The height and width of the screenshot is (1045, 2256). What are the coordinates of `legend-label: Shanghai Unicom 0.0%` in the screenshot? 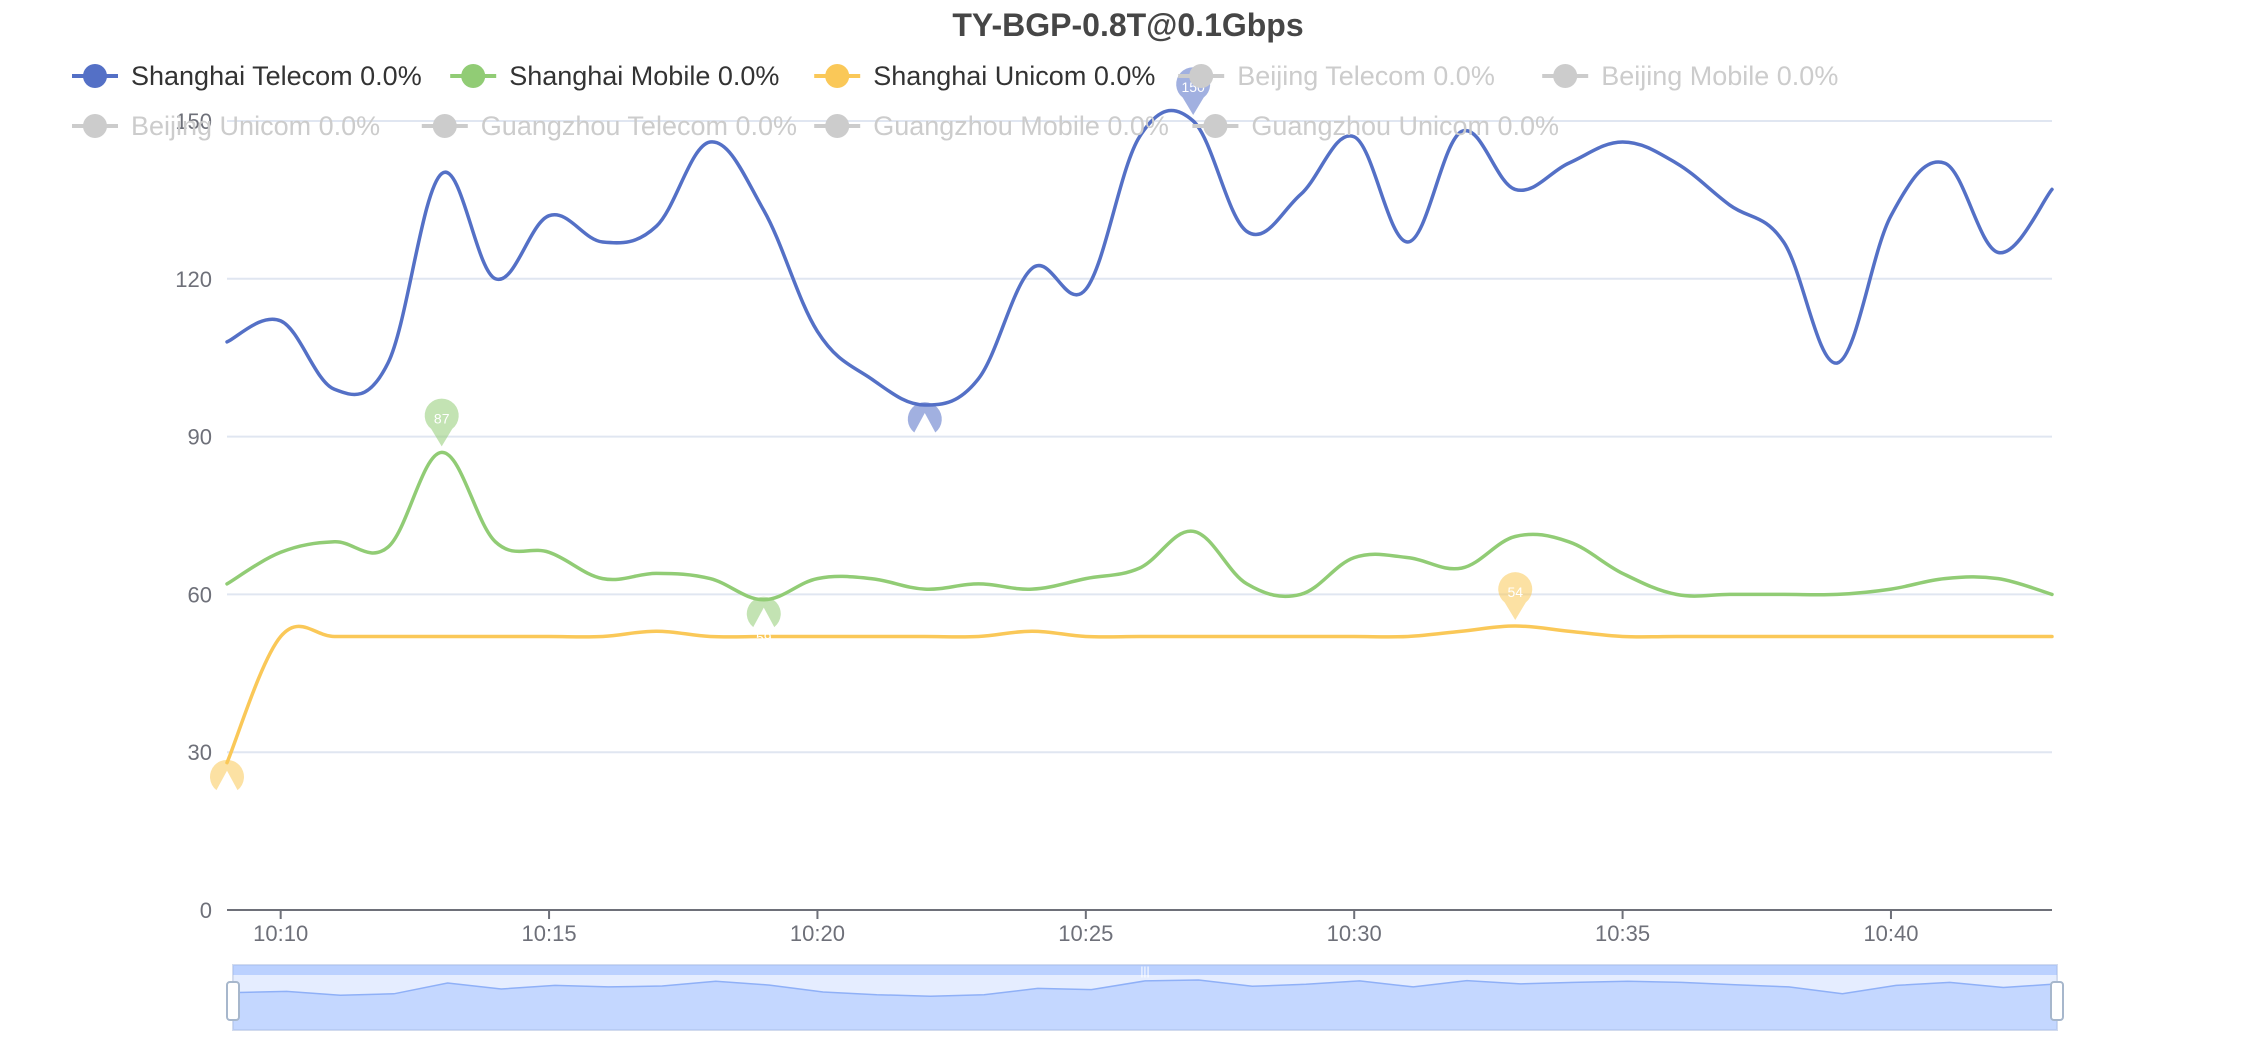 It's located at (1014, 76).